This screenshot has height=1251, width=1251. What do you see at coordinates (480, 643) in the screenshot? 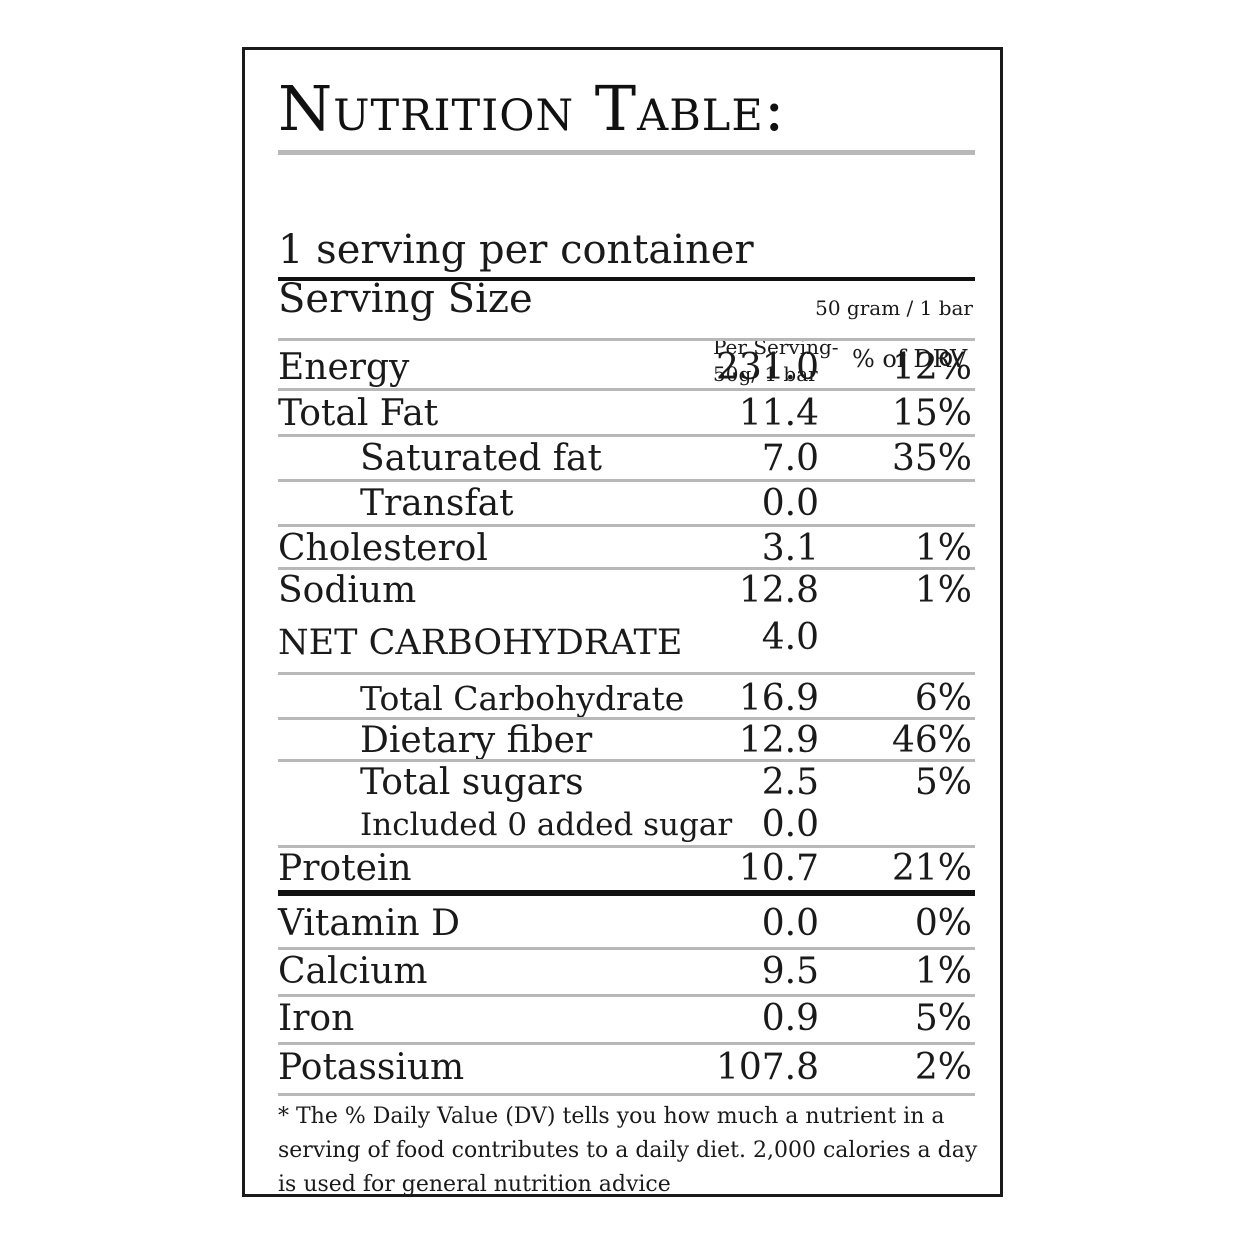
I see `nutrient-name: NET CARBOHYDRATE` at bounding box center [480, 643].